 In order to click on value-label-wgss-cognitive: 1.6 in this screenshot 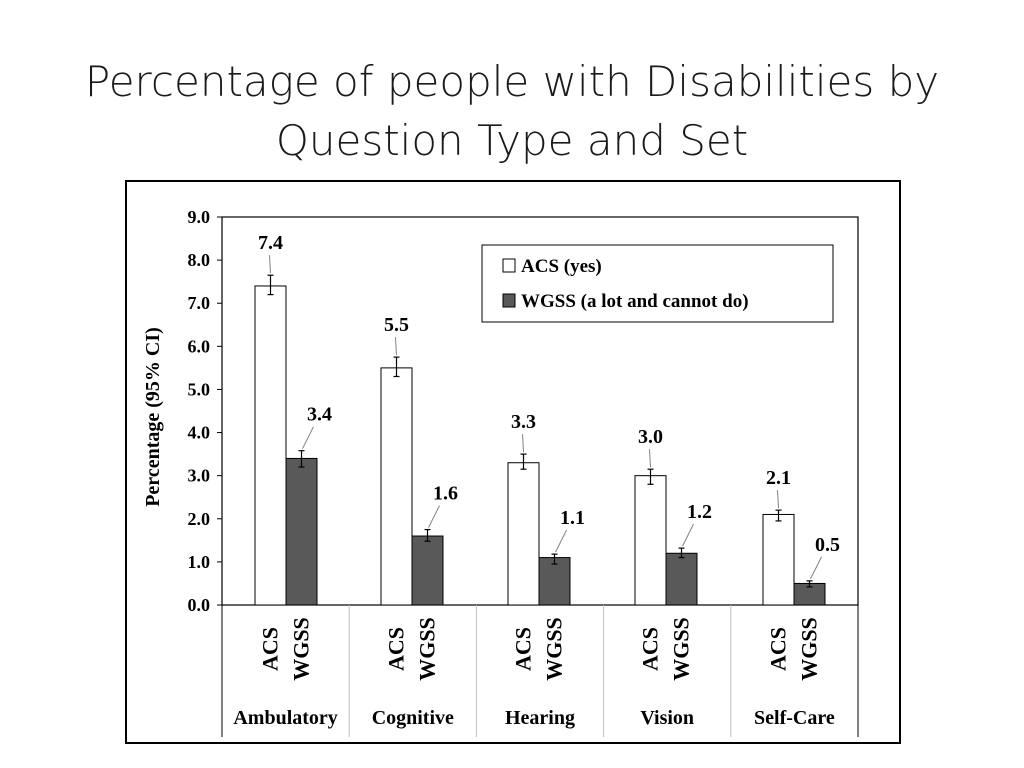, I will do `click(445, 494)`.